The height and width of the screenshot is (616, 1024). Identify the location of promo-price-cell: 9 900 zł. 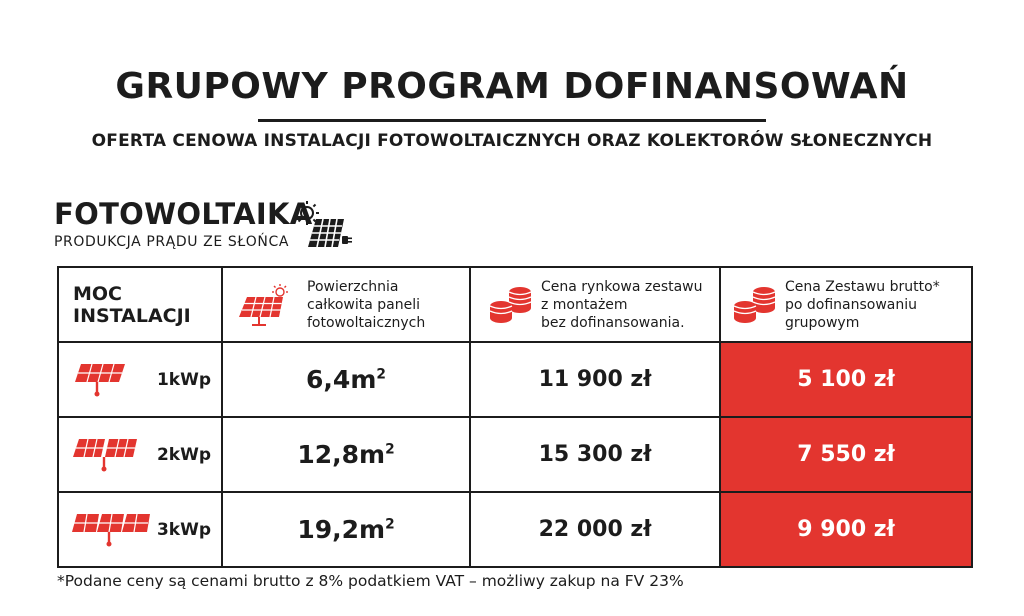
(846, 529).